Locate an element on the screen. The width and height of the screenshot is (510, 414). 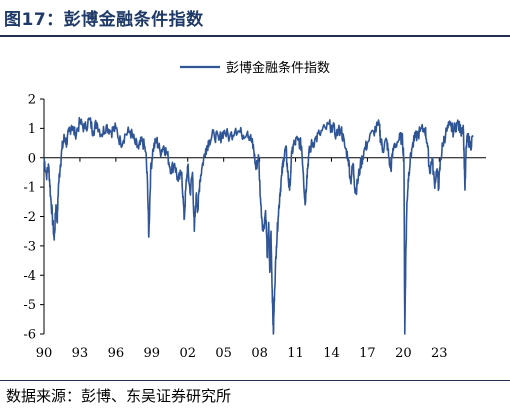
y-tick-label: 0 is located at coordinates (32, 158).